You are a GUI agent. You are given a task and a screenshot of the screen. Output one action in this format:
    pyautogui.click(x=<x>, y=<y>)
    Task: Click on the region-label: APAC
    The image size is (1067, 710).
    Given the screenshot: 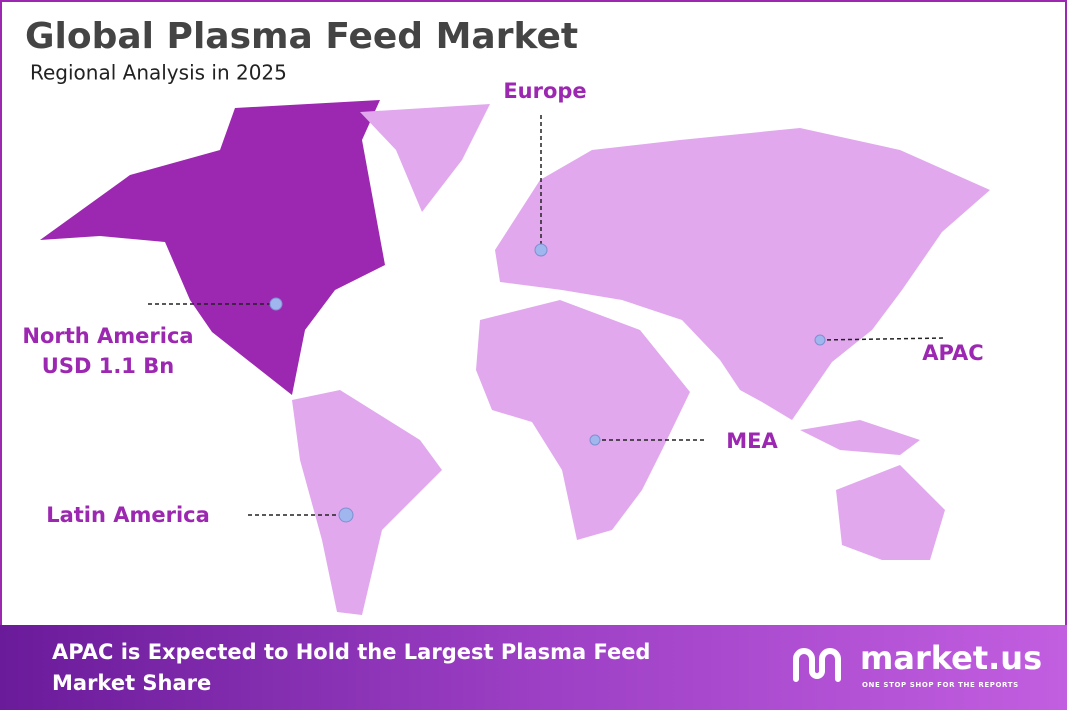 What is the action you would take?
    pyautogui.click(x=952, y=353)
    